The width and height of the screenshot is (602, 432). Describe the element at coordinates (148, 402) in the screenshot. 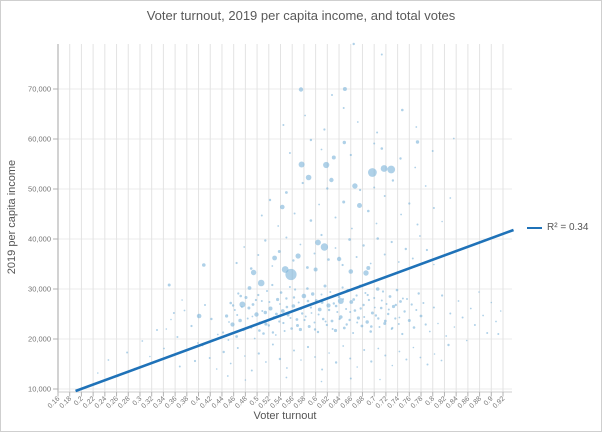

I see `x-tick-label: 0.32` at that location.